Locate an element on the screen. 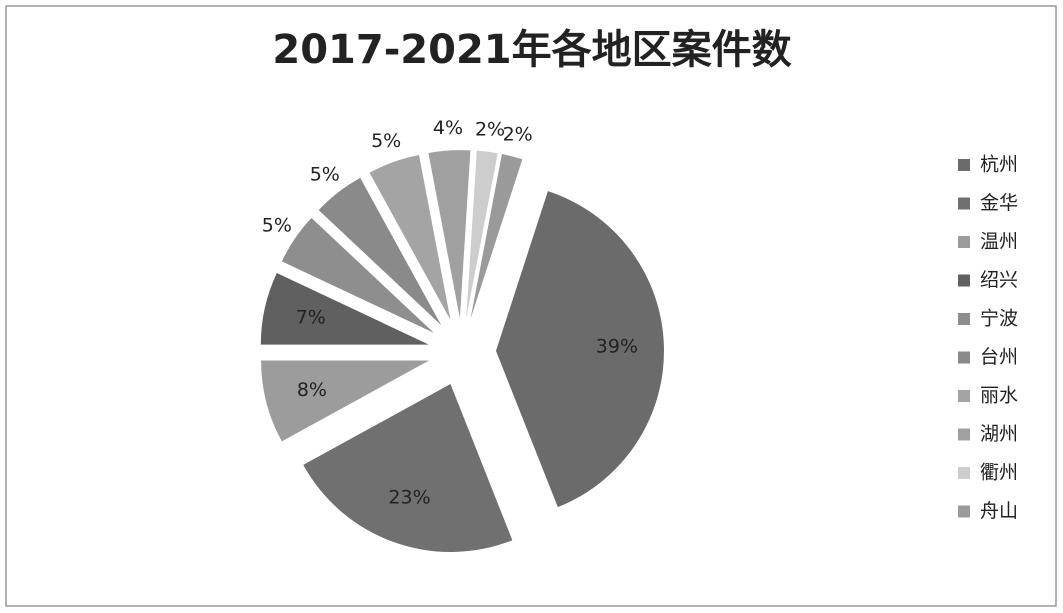  legend-label: 衢州 is located at coordinates (999, 473).